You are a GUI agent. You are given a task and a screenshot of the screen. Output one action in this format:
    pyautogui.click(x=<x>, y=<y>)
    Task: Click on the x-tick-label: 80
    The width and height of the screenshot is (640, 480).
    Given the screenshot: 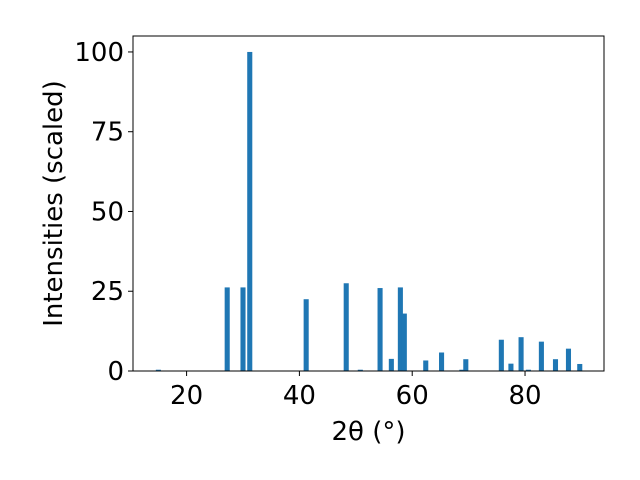 What is the action you would take?
    pyautogui.click(x=524, y=396)
    